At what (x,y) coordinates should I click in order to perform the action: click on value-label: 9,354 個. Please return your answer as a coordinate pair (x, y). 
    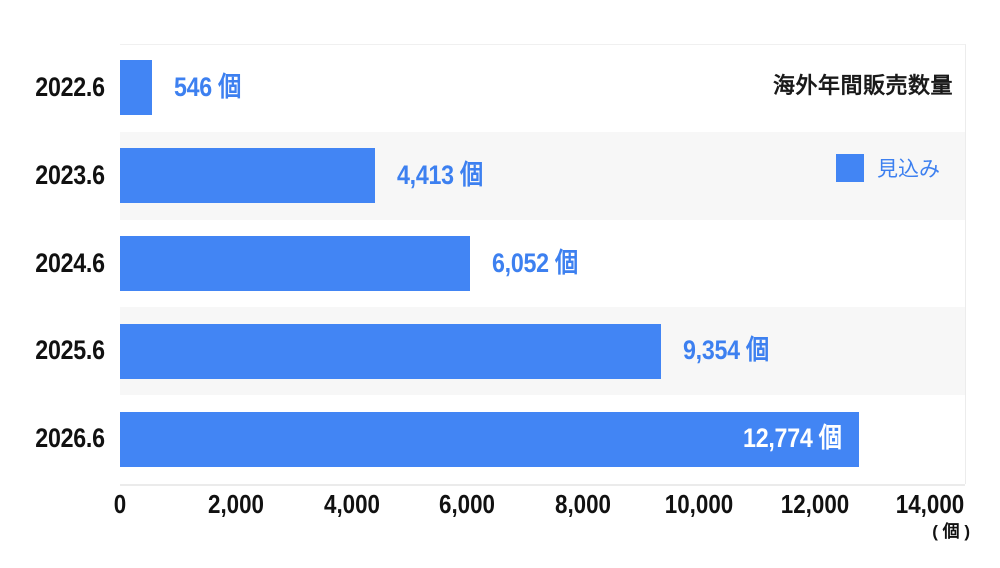
    Looking at the image, I should click on (733, 351).